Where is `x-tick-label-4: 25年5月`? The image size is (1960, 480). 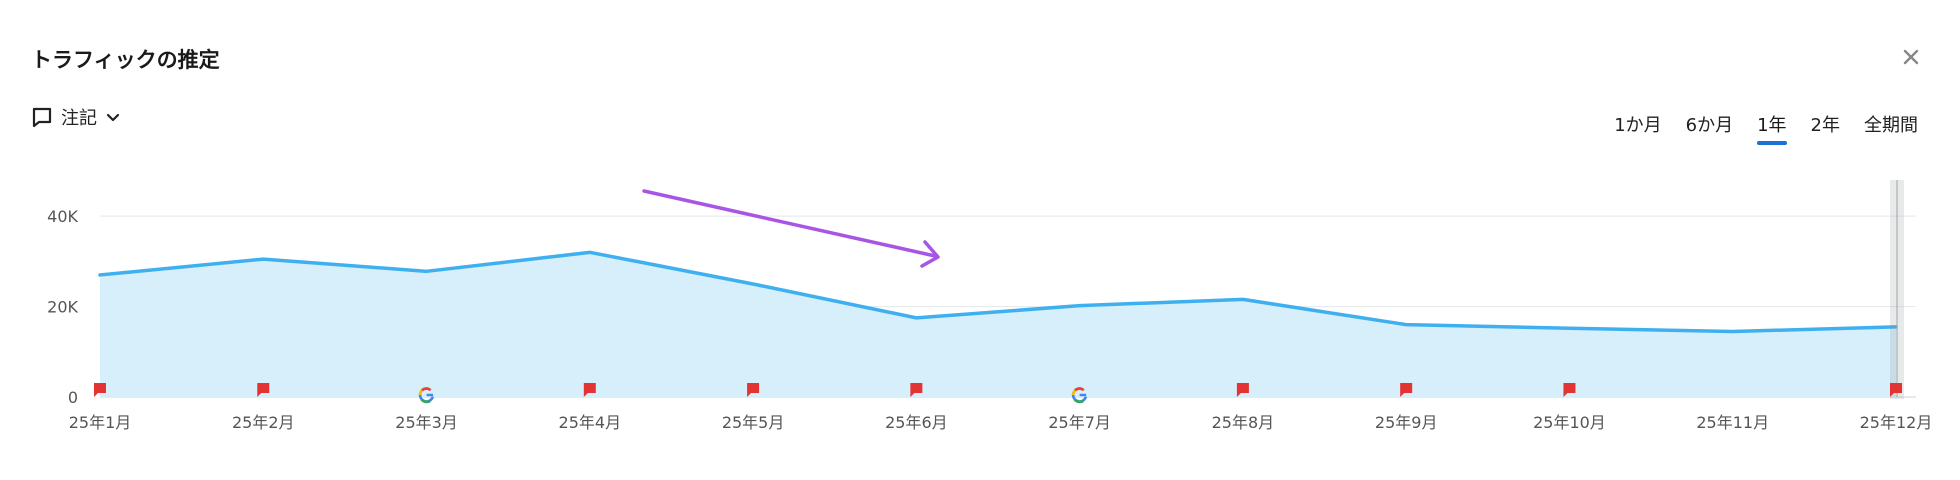
x-tick-label-4: 25年5月 is located at coordinates (753, 422).